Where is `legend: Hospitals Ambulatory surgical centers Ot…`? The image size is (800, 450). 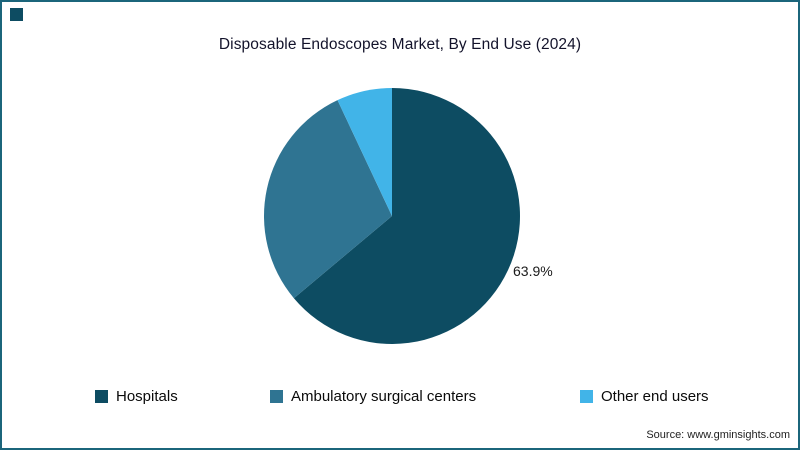
legend: Hospitals Ambulatory surgical centers Ot… is located at coordinates (400, 398).